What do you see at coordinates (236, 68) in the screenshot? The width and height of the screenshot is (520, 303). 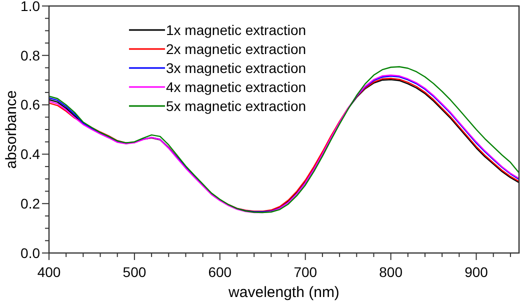 I see `legend-label: 3x magnetic extraction` at bounding box center [236, 68].